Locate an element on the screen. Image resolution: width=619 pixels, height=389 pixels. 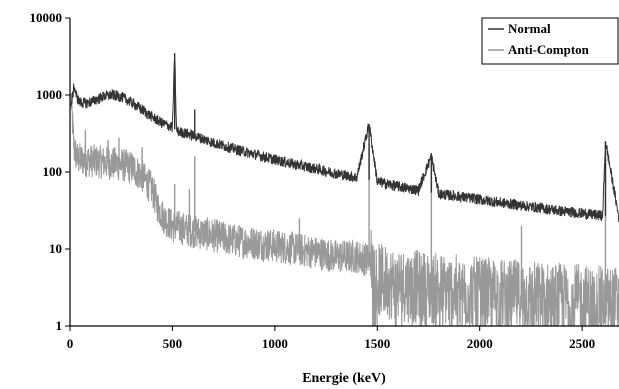
legend-box is located at coordinates (550, 41).